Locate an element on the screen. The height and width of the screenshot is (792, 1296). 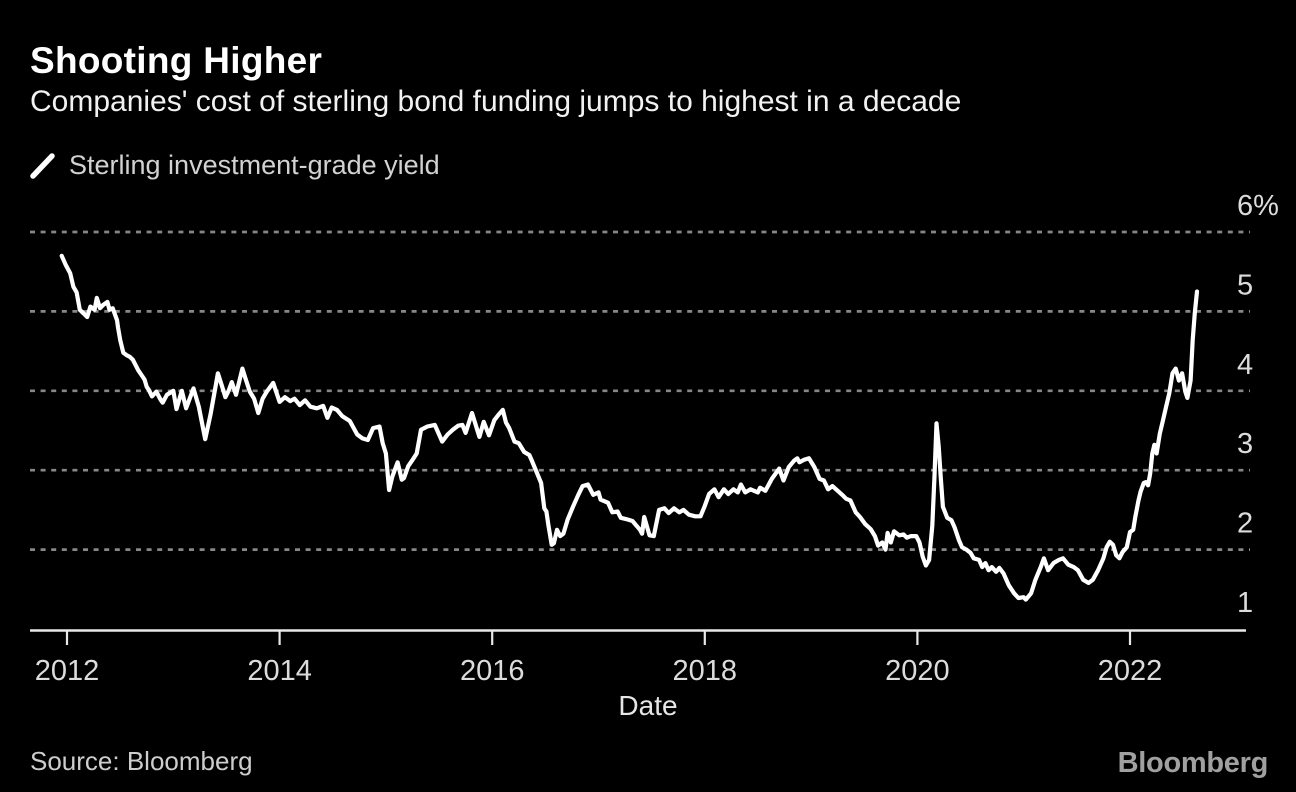
legend: Sterling investment-grade yield is located at coordinates (235, 165).